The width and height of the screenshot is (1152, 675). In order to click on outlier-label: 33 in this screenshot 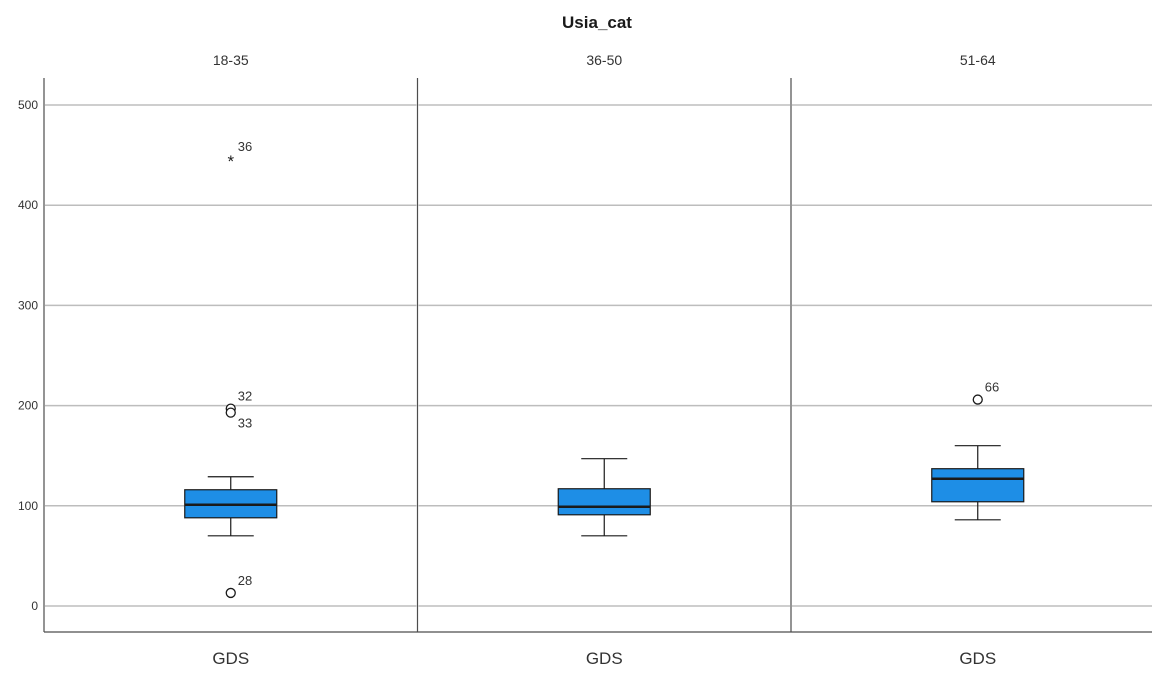, I will do `click(245, 423)`.